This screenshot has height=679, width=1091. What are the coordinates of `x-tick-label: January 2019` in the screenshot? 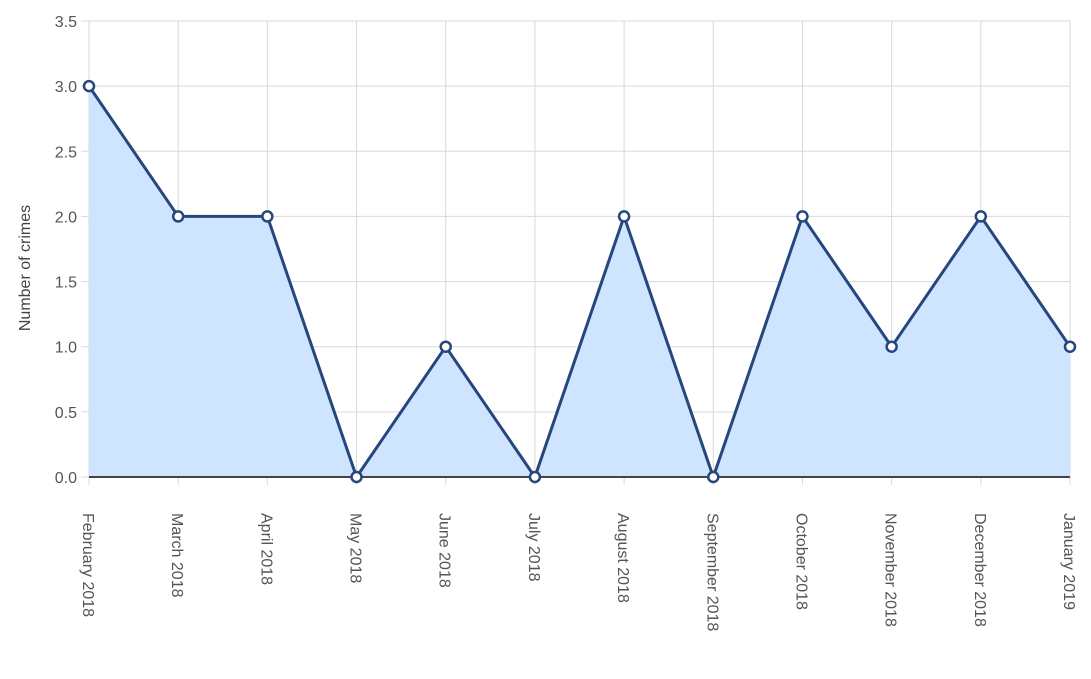 It's located at (1068, 561).